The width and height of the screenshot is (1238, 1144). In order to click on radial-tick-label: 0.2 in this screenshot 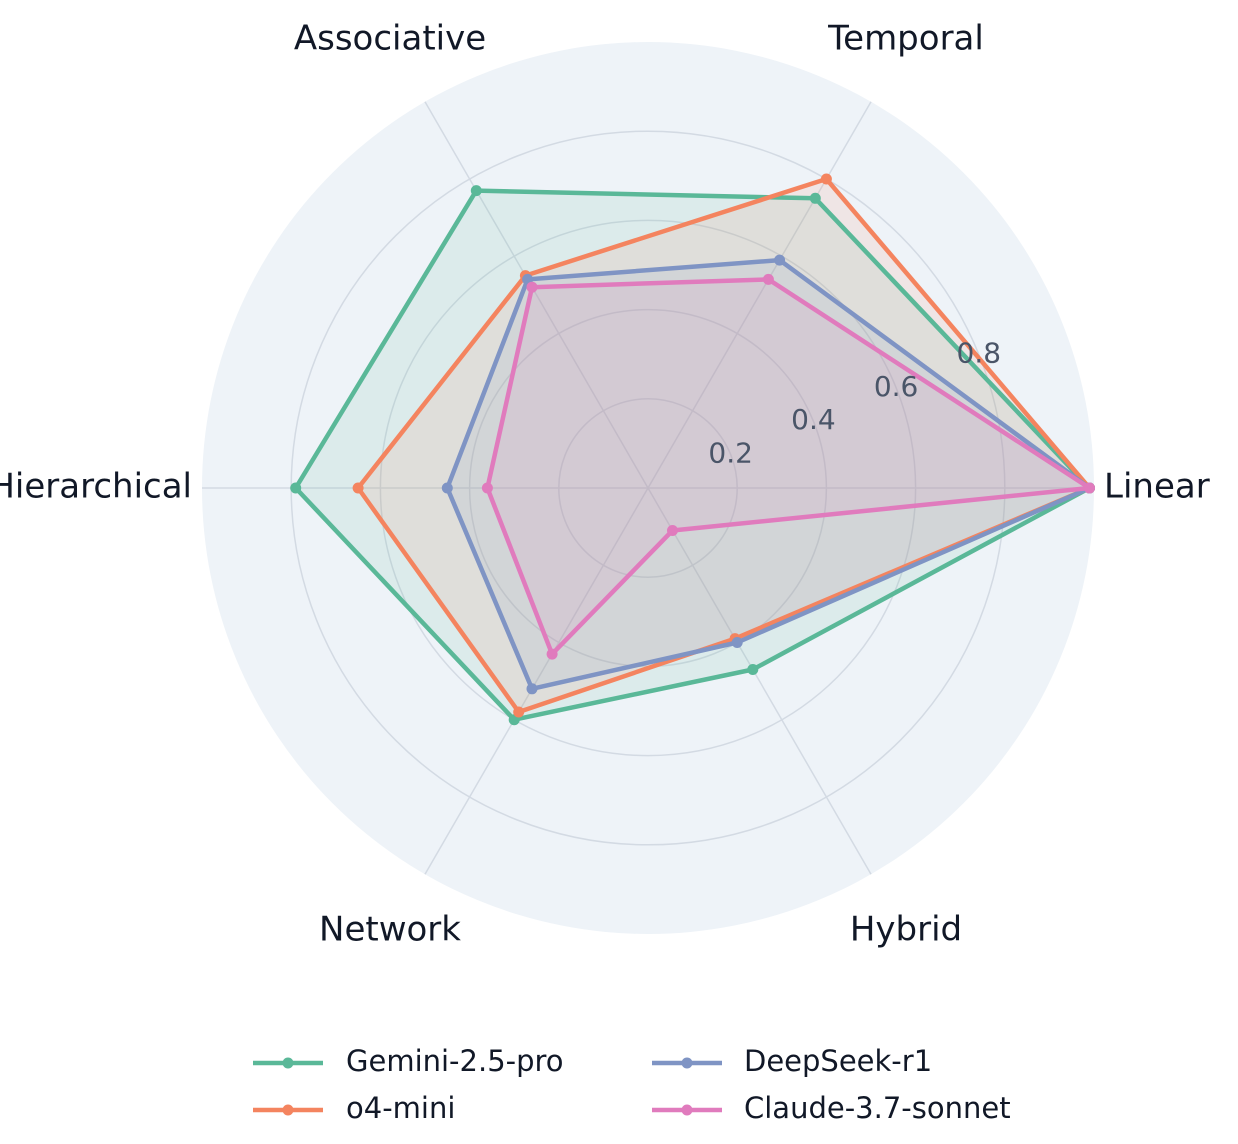, I will do `click(730, 453)`.